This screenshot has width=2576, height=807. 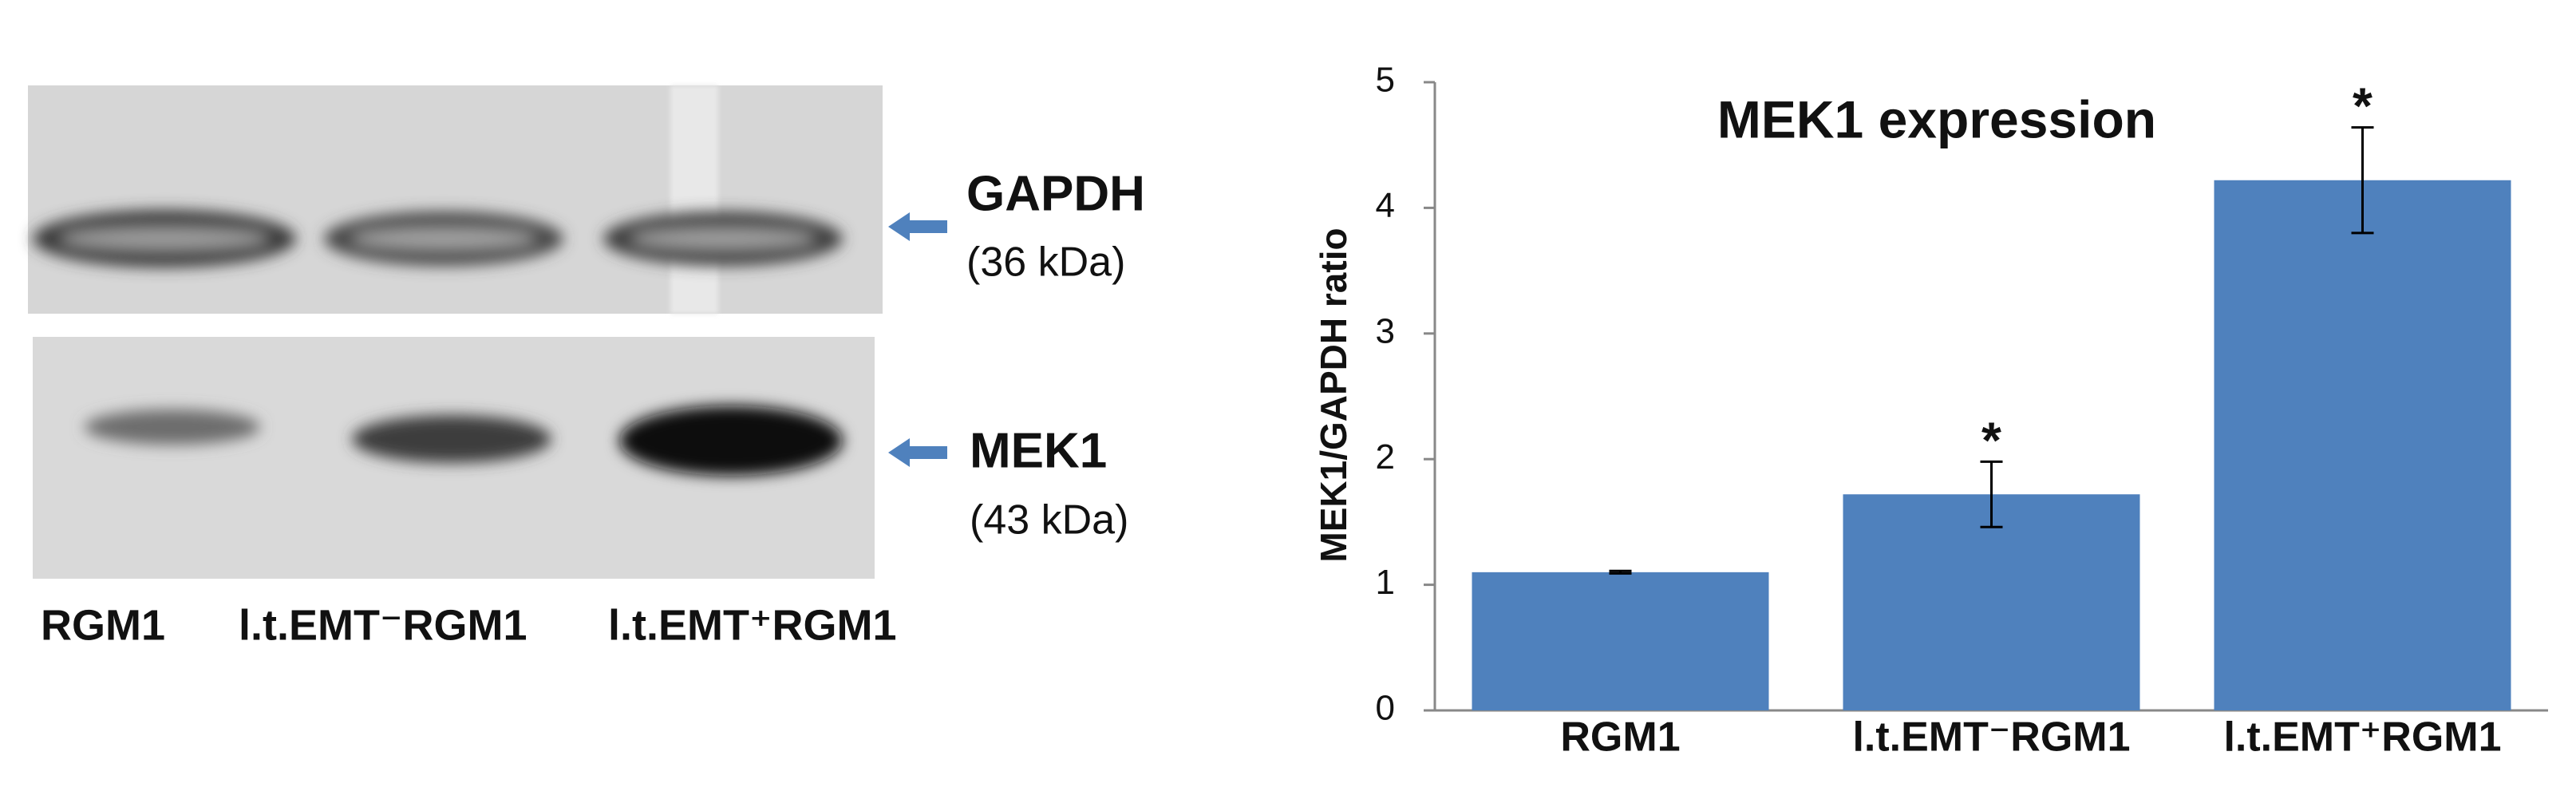 What do you see at coordinates (1385, 80) in the screenshot?
I see `y-tick-label: 5` at bounding box center [1385, 80].